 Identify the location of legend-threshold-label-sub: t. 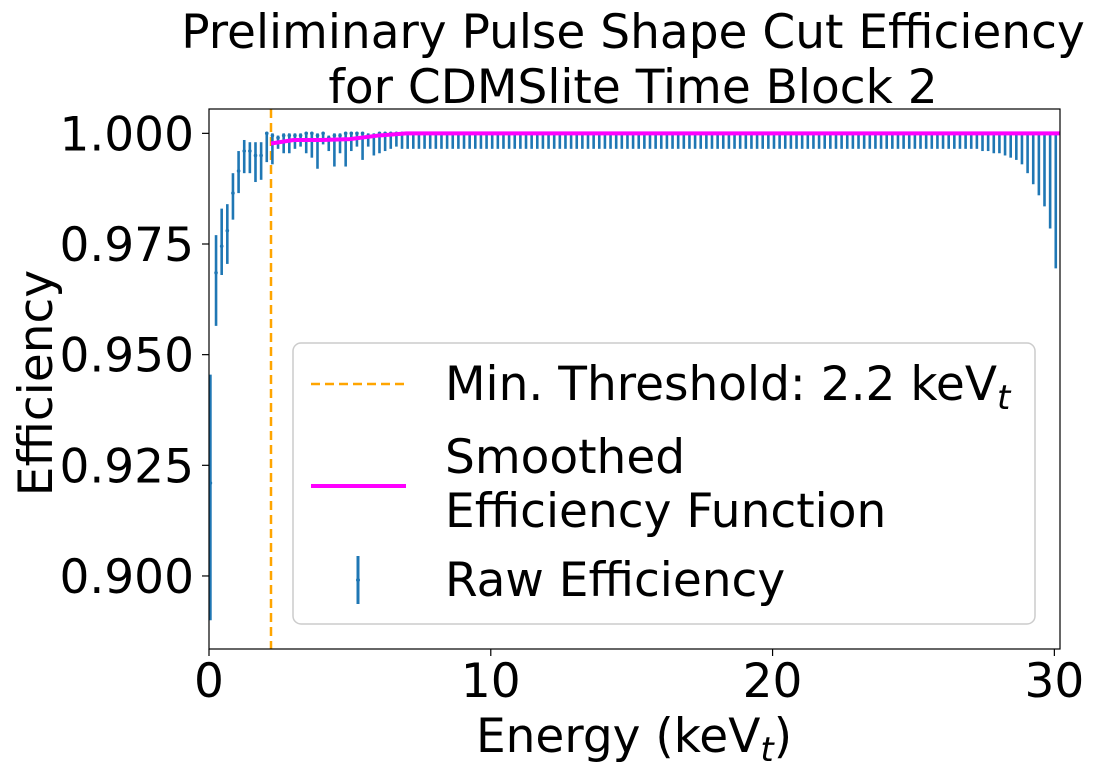
(1004, 398).